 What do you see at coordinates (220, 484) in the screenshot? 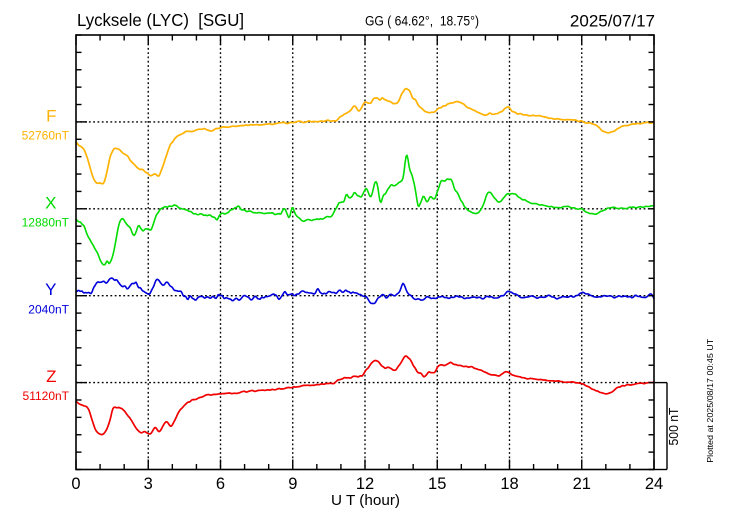
I see `svg-text: 6` at bounding box center [220, 484].